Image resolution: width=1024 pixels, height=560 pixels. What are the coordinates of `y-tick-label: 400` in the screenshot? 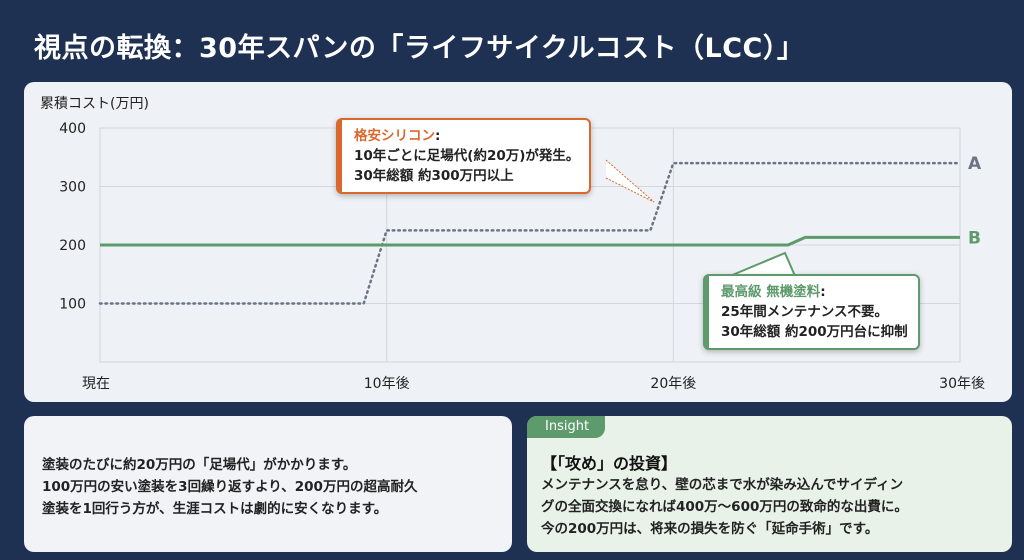 It's located at (72, 129).